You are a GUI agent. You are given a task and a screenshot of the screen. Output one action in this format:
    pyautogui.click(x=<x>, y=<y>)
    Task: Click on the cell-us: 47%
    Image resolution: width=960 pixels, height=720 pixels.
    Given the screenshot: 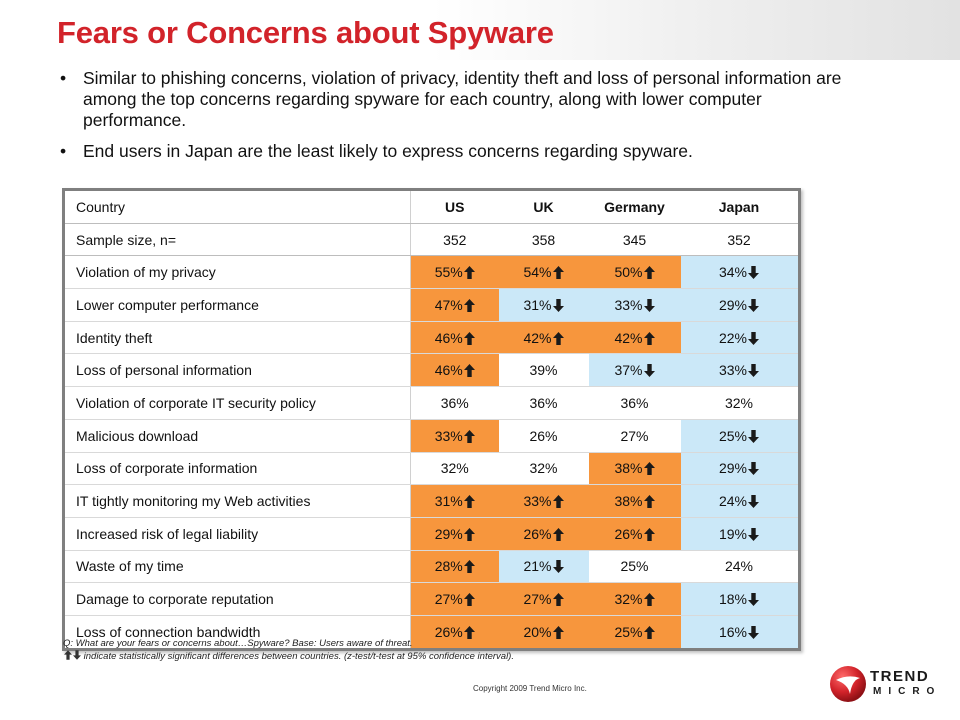 What is the action you would take?
    pyautogui.click(x=454, y=305)
    